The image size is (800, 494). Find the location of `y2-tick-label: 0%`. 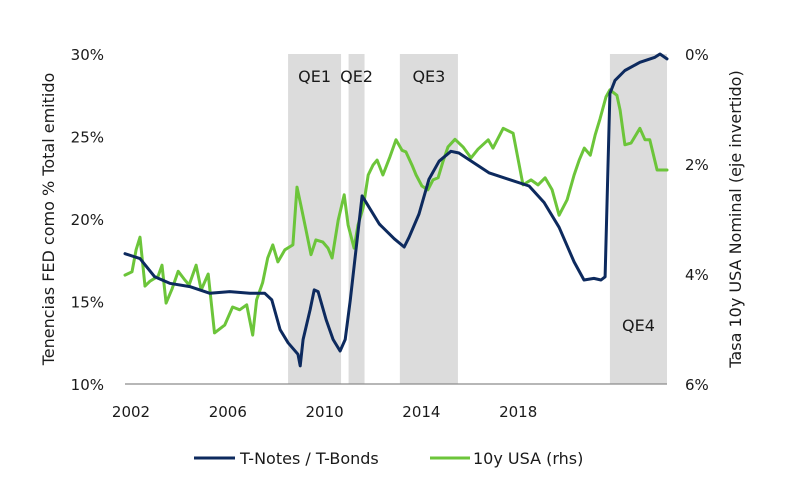

y2-tick-label: 0% is located at coordinates (697, 55).